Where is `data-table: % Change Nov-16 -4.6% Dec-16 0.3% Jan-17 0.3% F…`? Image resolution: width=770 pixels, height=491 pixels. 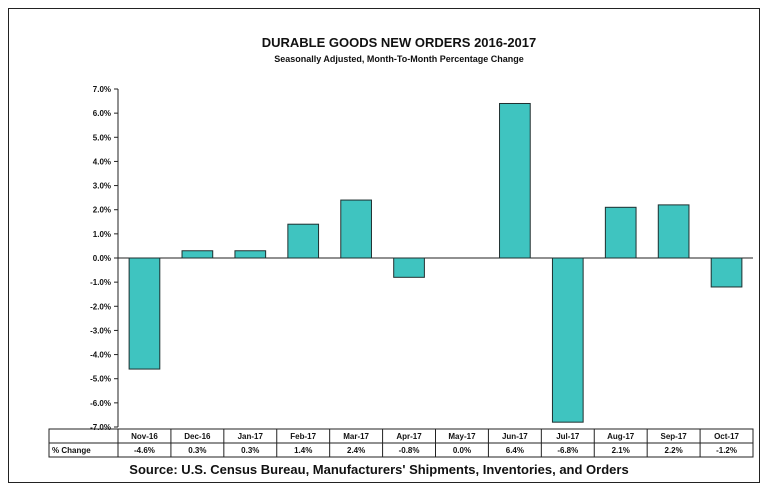
data-table: % Change Nov-16 -4.6% Dec-16 0.3% Jan-17 0.3% F… is located at coordinates (401, 443).